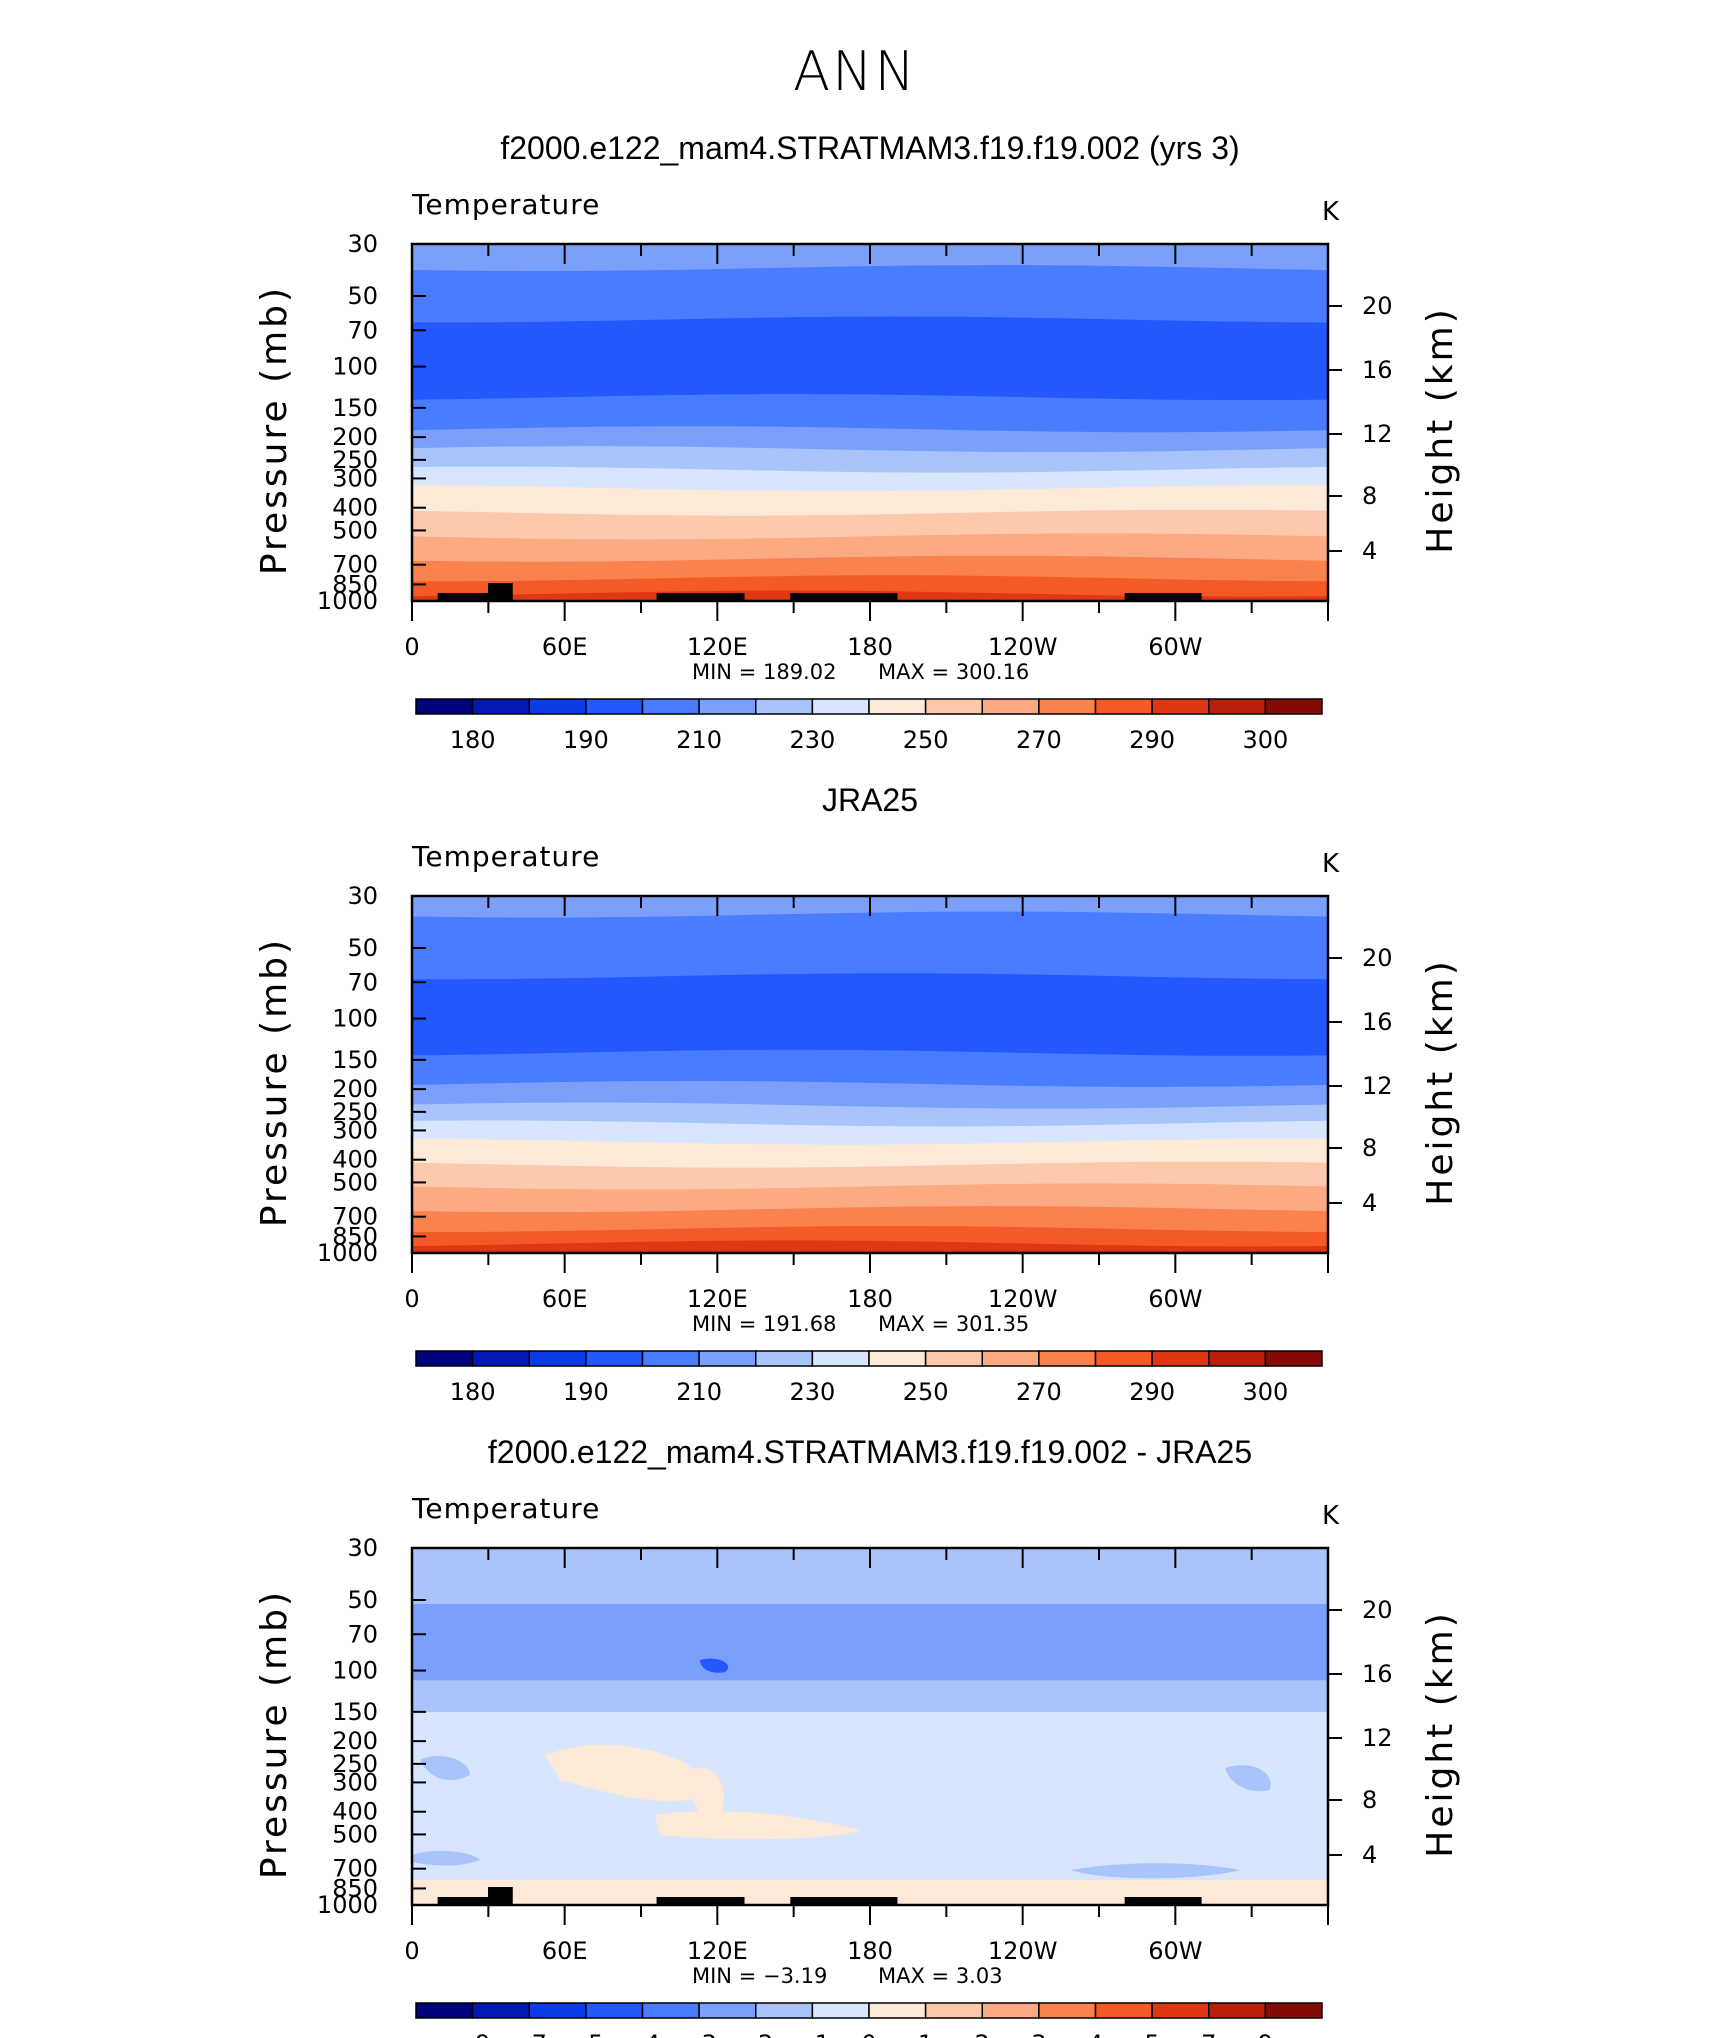 Image resolution: width=1710 pixels, height=2038 pixels. I want to click on panel-2-pressure-tick-label: 30, so click(362, 896).